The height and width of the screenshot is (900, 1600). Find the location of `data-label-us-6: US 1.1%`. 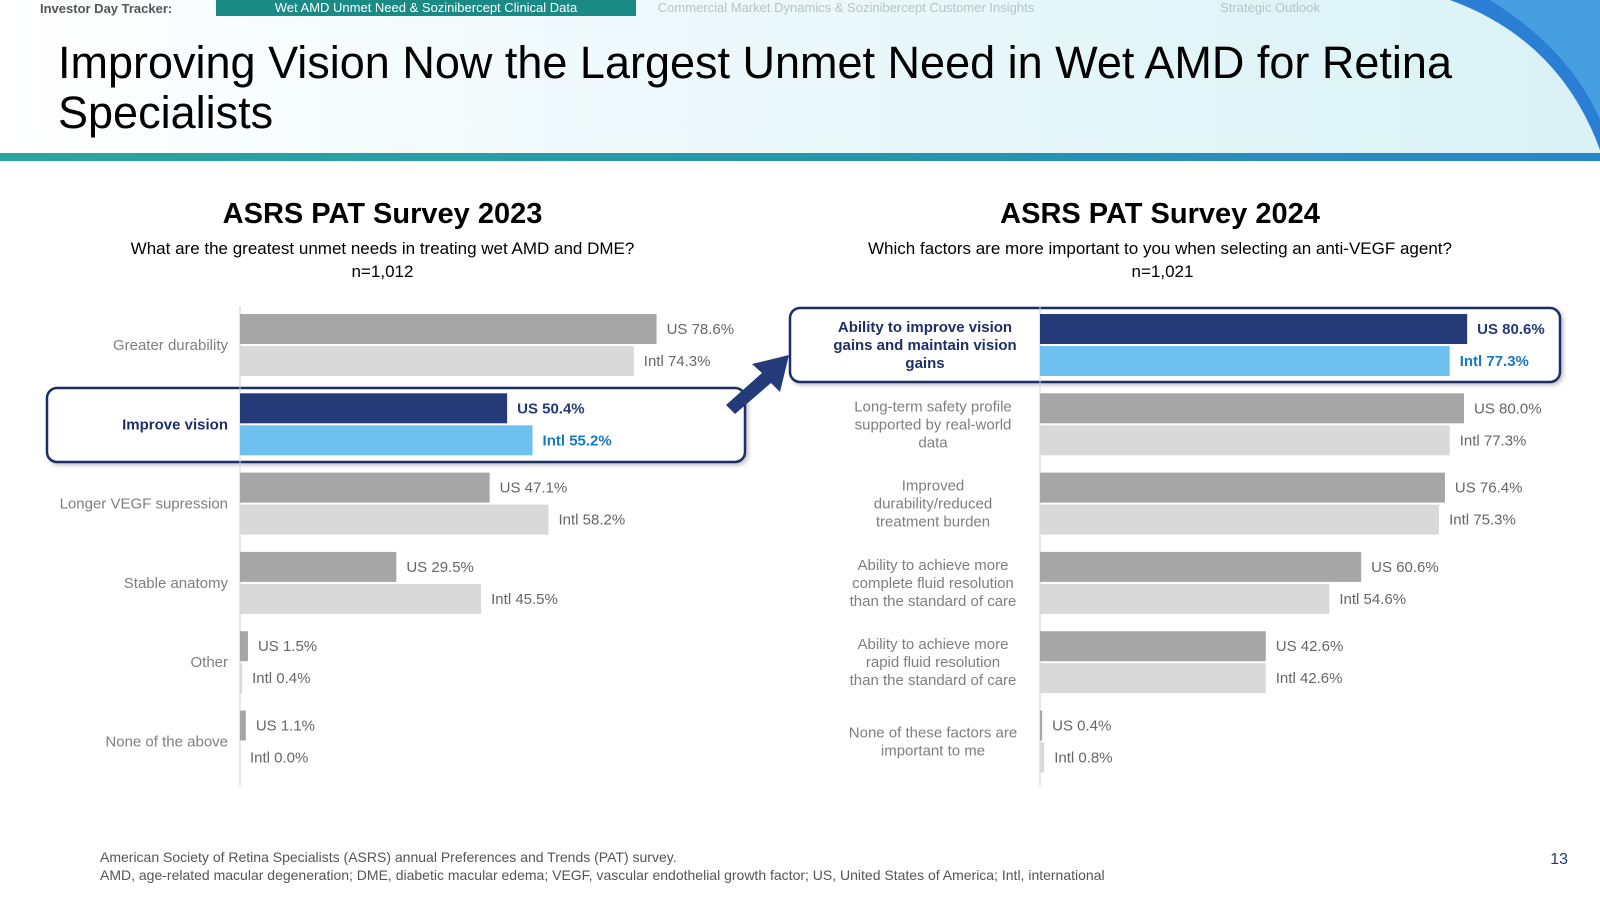

data-label-us-6: US 1.1% is located at coordinates (285, 726).